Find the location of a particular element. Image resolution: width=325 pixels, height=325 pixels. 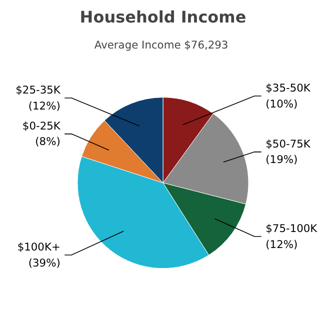

data-label: (10%) is located at coordinates (282, 103).